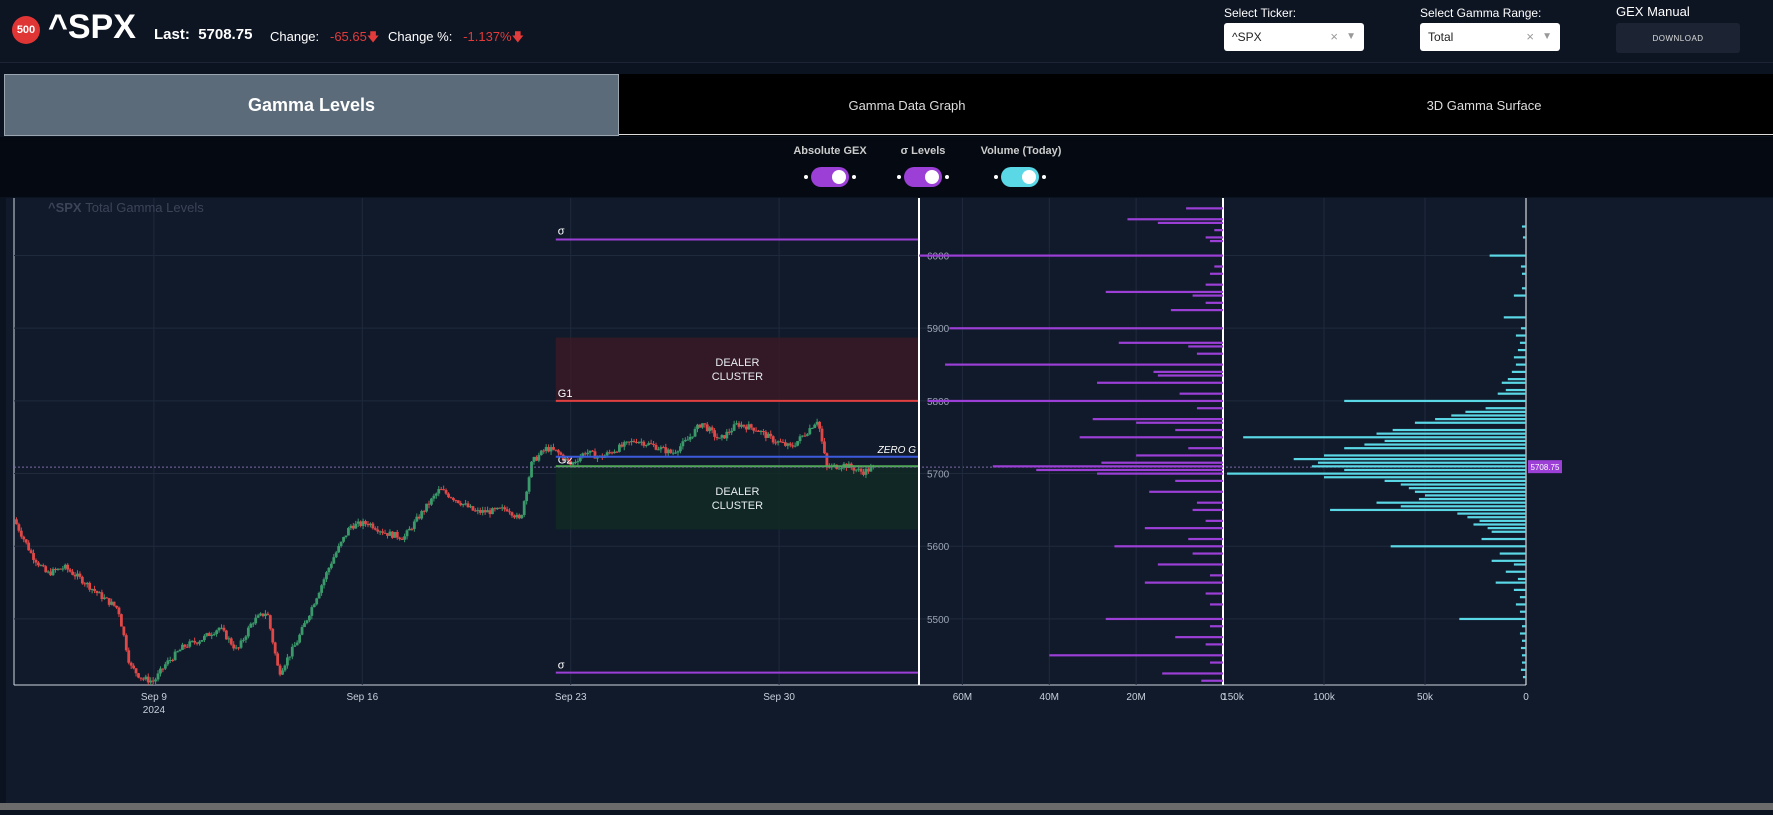 This screenshot has height=815, width=1773. Describe the element at coordinates (456, 38) in the screenshot. I see `change-pct-stat: Change %: -1.137%🡇` at that location.